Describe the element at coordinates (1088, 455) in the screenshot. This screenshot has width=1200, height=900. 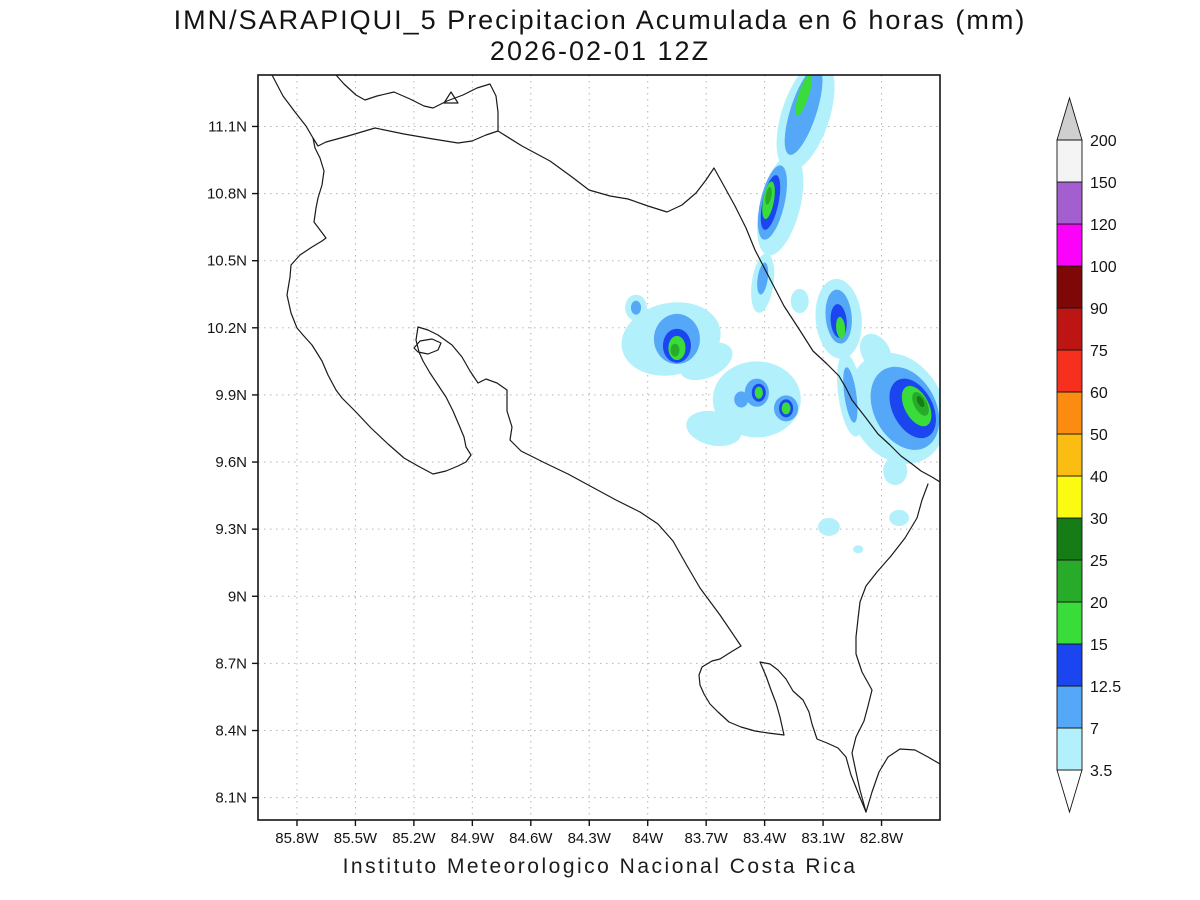
I see `colorbar: 3.5 7 12.5 15 20 25 30 40 50 60 75 90 100 120 150 200` at that location.